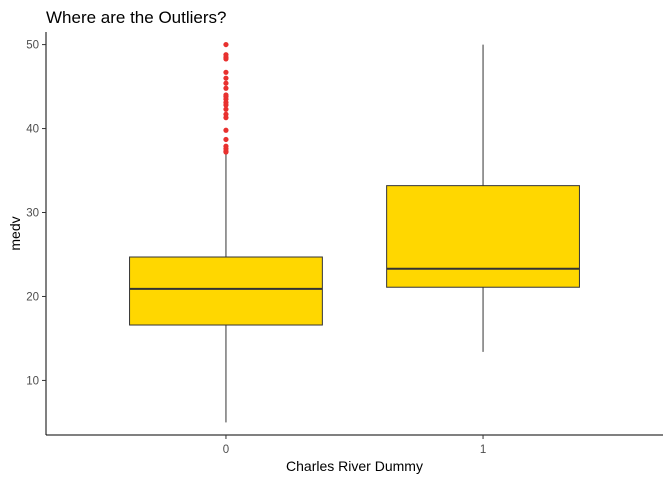 The width and height of the screenshot is (672, 480). Describe the element at coordinates (15, 233) in the screenshot. I see `y-axis-title: medv` at that location.